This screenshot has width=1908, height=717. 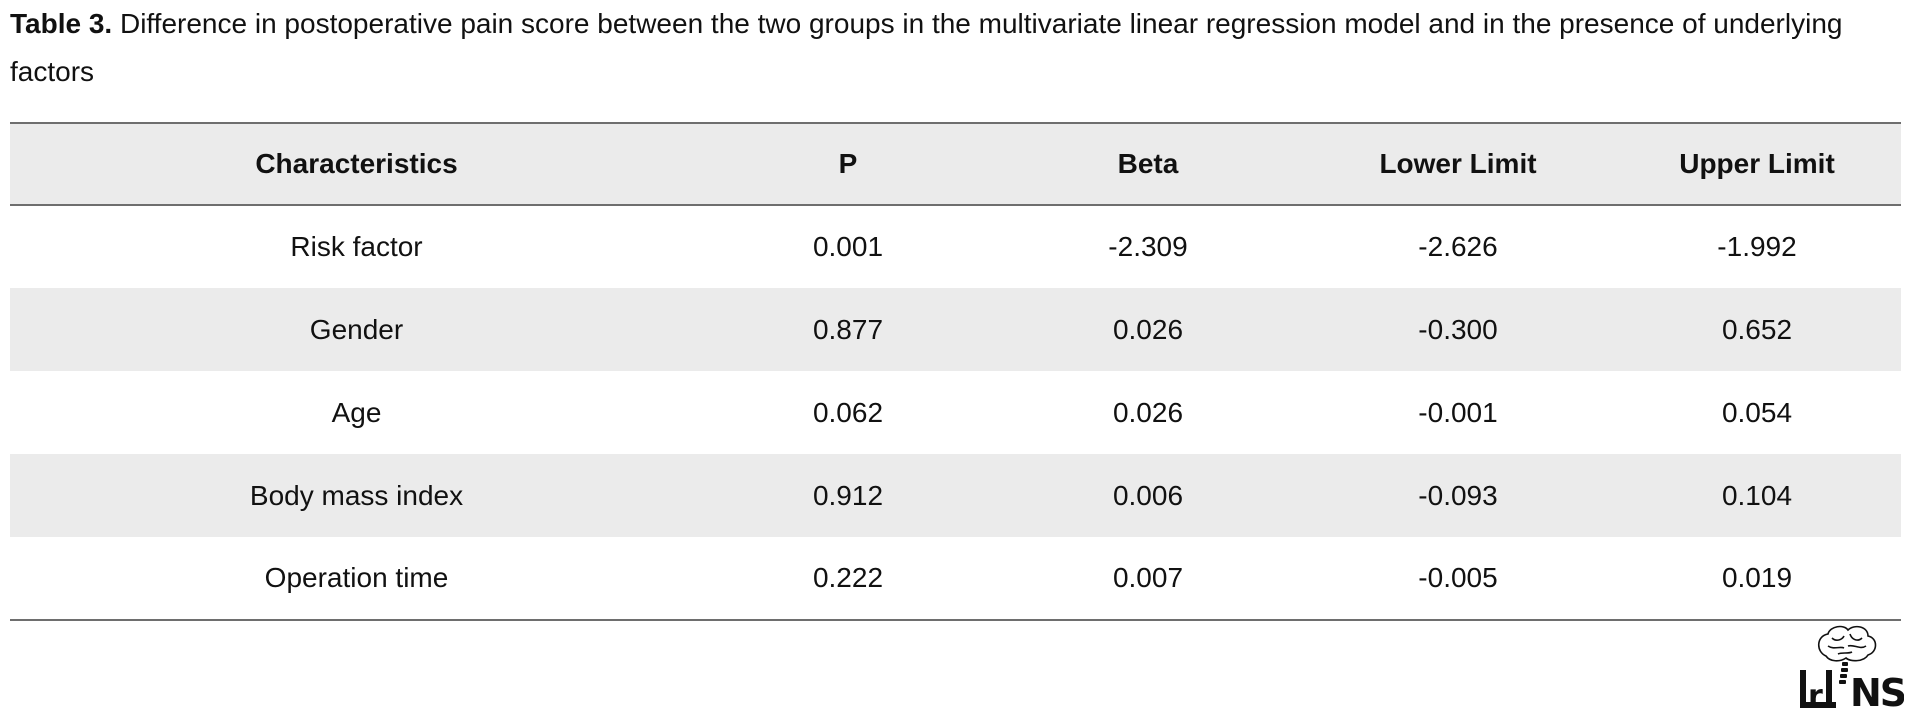 I want to click on journal-logo: r NS, so click(x=1852, y=668).